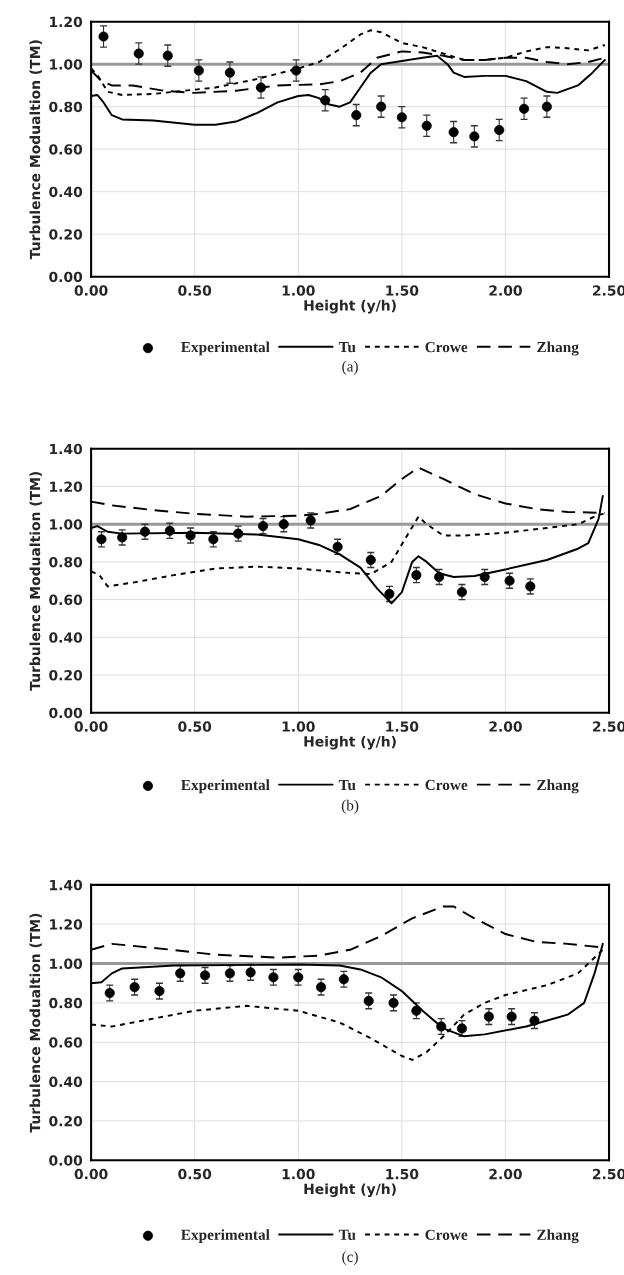 This screenshot has width=624, height=1275. What do you see at coordinates (350, 1258) in the screenshot?
I see `text: (c)` at bounding box center [350, 1258].